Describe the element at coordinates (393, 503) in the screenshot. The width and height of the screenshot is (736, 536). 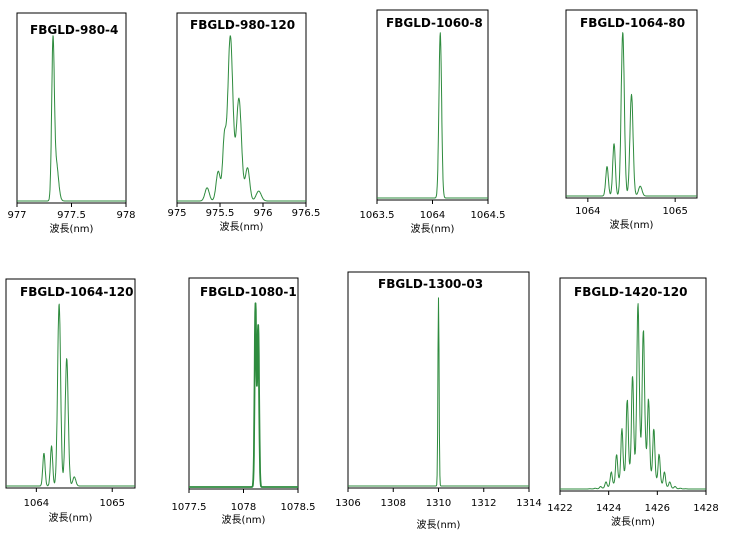
I see `x-tick-label: 1308` at that location.